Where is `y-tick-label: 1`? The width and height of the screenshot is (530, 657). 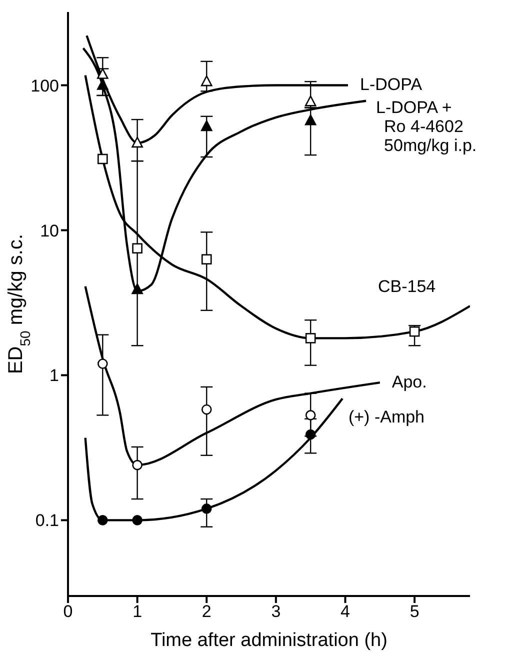 y-tick-label: 1 is located at coordinates (54, 376).